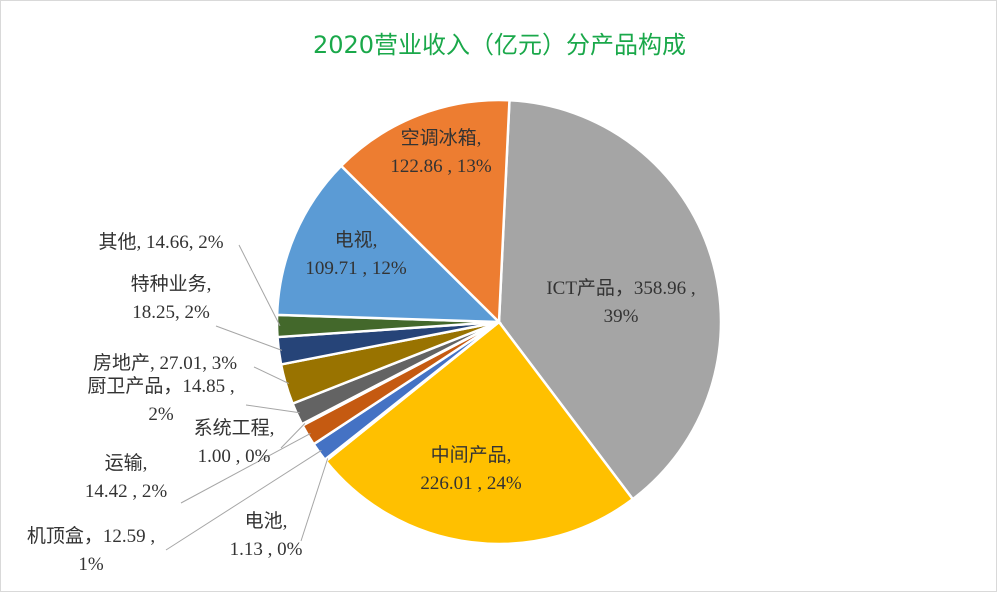  Describe the element at coordinates (160, 400) in the screenshot. I see `slice-label-7: 厨卫产品，14.85 , 2%` at that location.